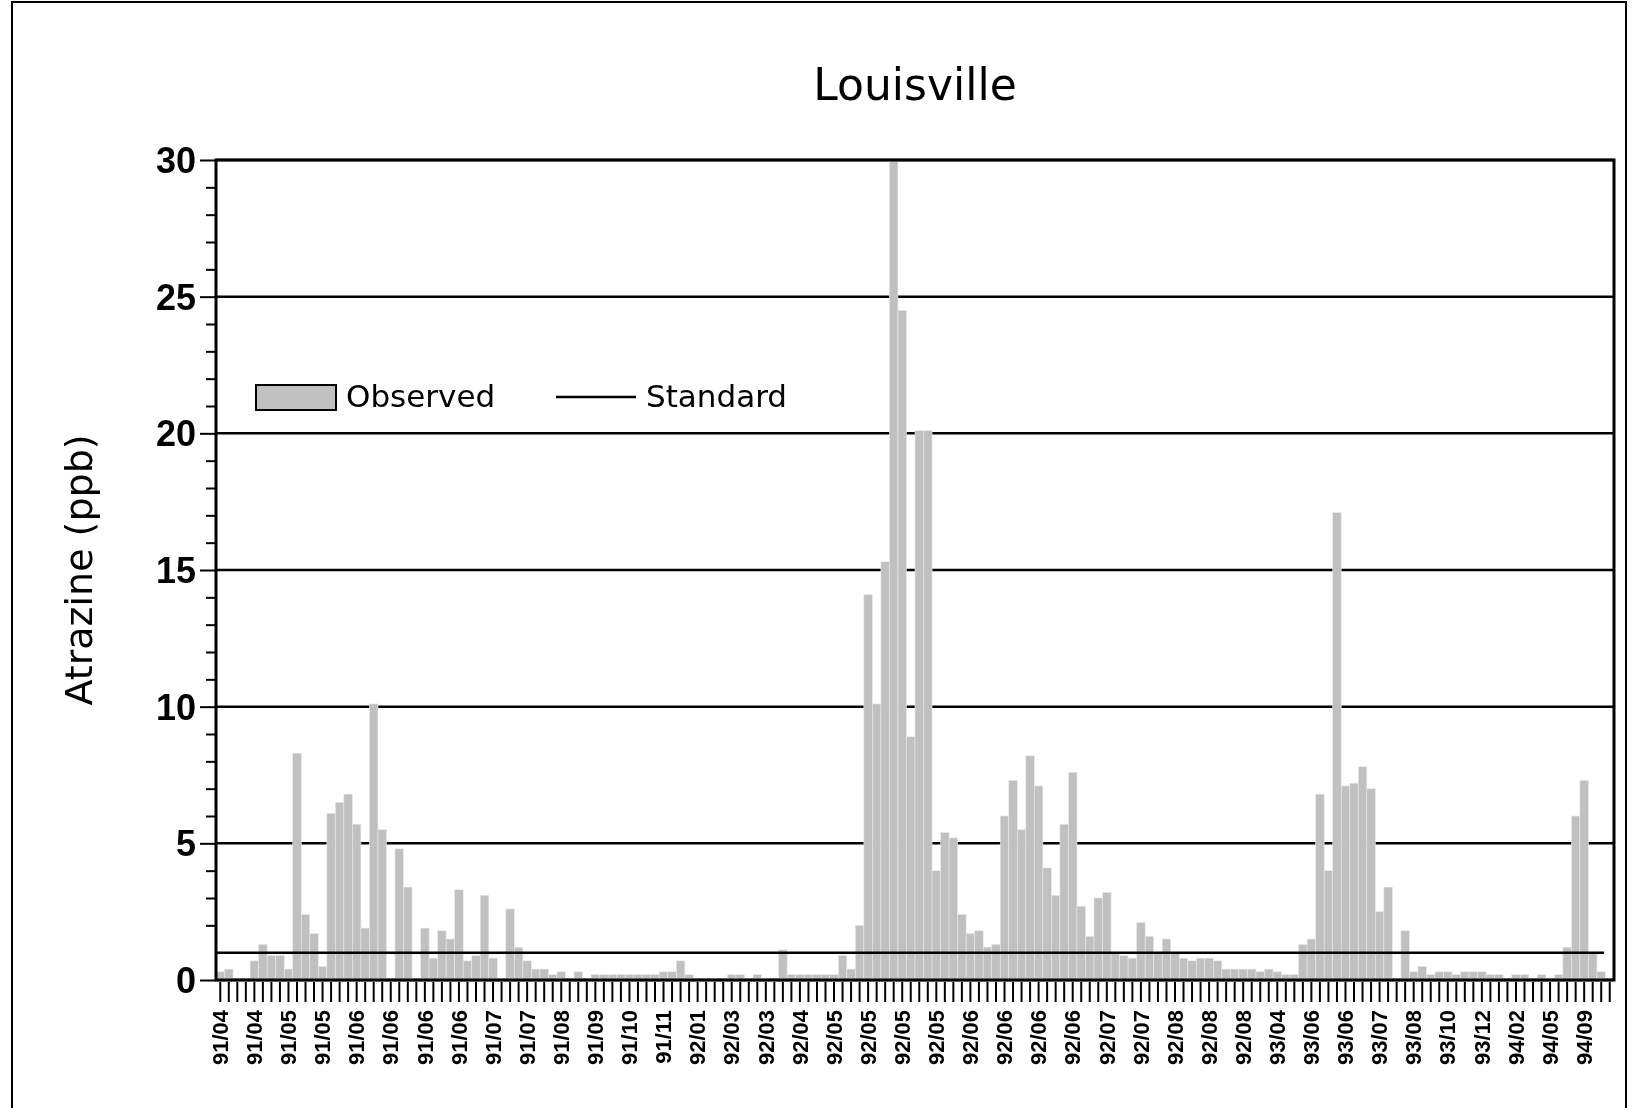  What do you see at coordinates (175, 707) in the screenshot?
I see `y-tick-label: 10` at bounding box center [175, 707].